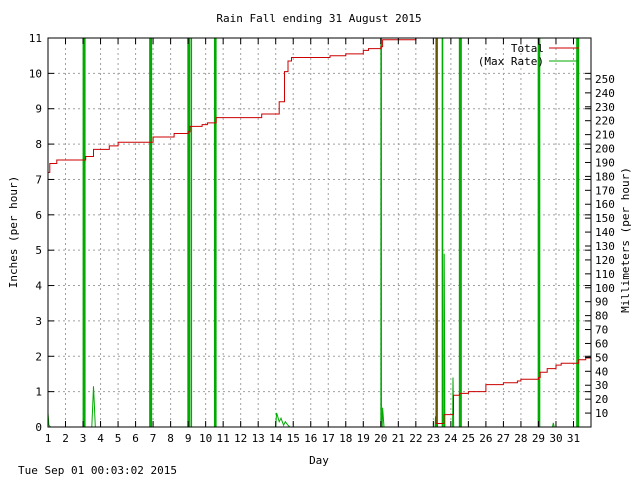 The width and height of the screenshot is (640, 480). Describe the element at coordinates (205, 438) in the screenshot. I see `x-tick-label: 10` at that location.